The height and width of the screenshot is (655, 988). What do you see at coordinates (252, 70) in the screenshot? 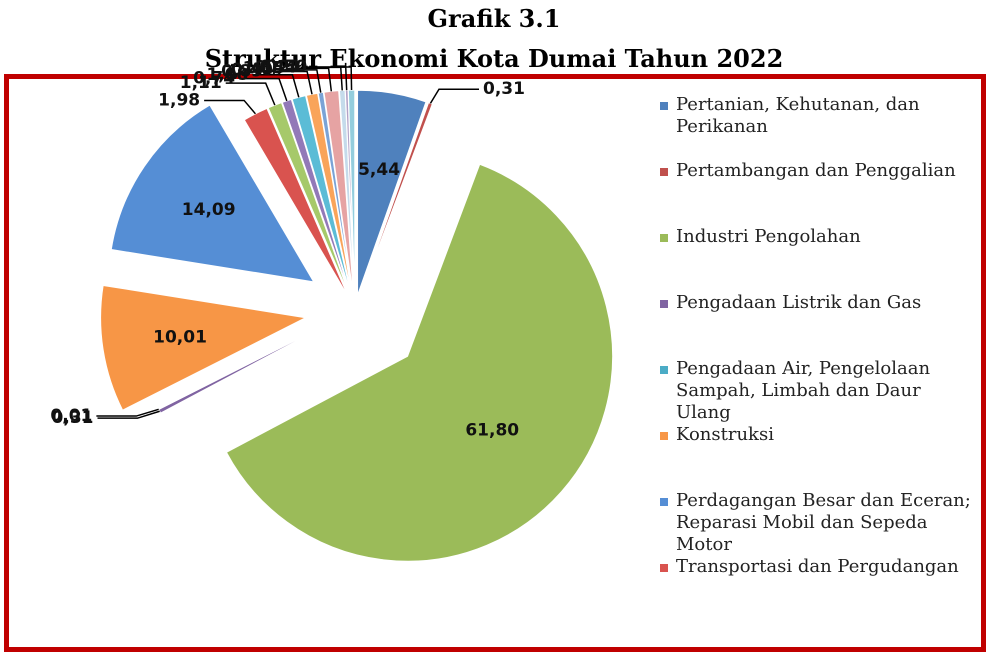
I see `data-label: 0,40` at bounding box center [252, 70].